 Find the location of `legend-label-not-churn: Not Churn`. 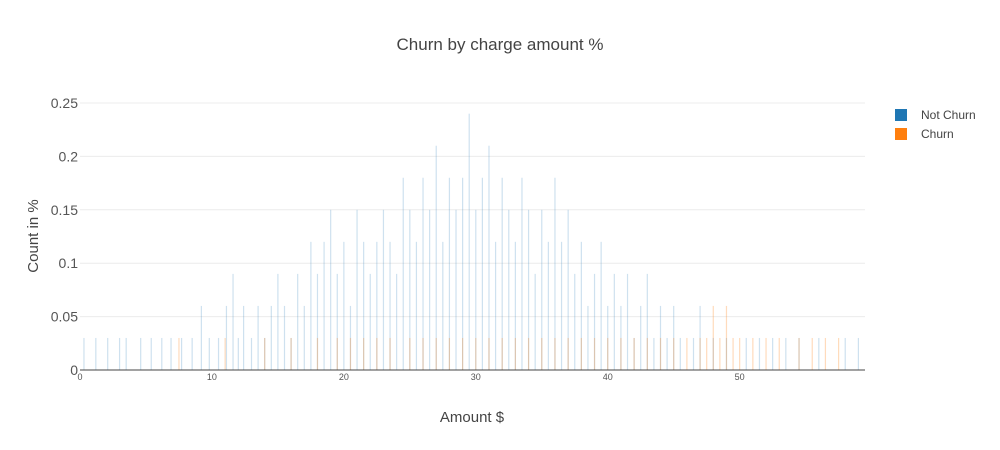

legend-label-not-churn: Not Churn is located at coordinates (948, 115).